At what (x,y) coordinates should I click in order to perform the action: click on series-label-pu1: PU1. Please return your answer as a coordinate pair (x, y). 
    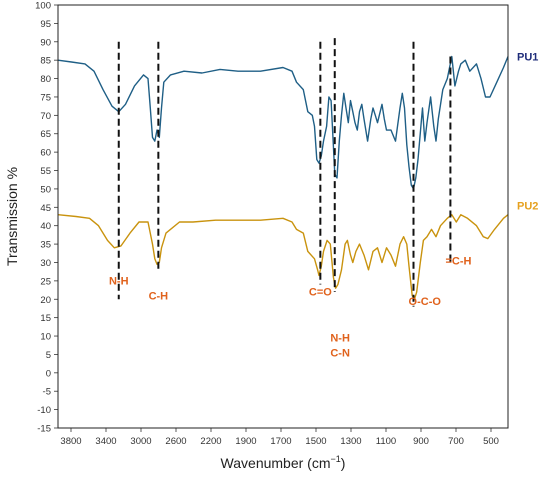
    Looking at the image, I should click on (527, 57).